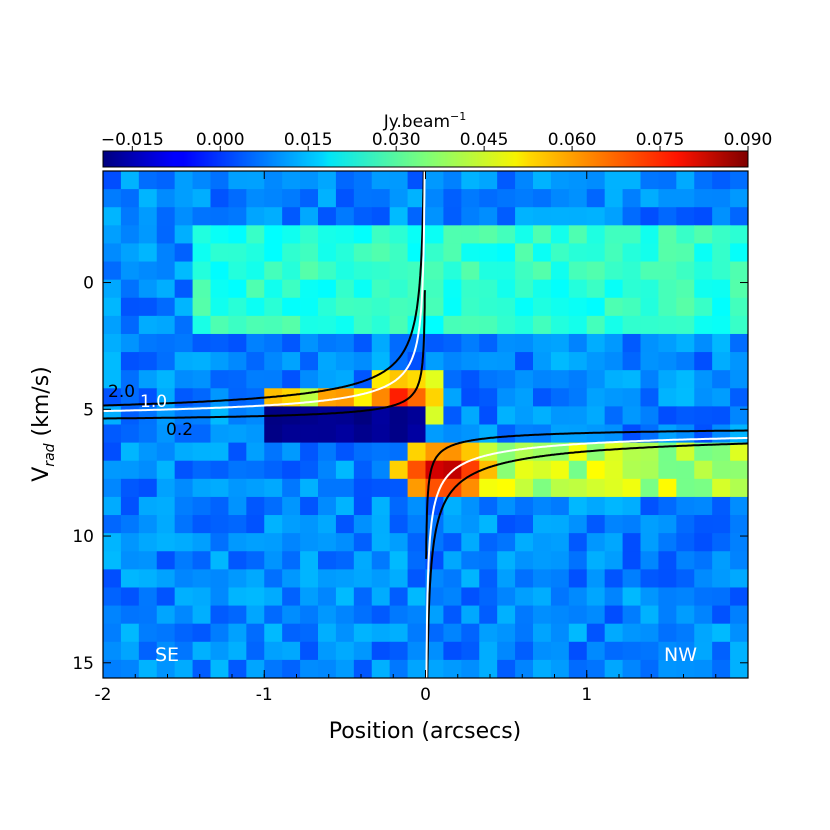 Image resolution: width=830 pixels, height=830 pixels. I want to click on colorbar-tick-label: 0.075, so click(660, 140).